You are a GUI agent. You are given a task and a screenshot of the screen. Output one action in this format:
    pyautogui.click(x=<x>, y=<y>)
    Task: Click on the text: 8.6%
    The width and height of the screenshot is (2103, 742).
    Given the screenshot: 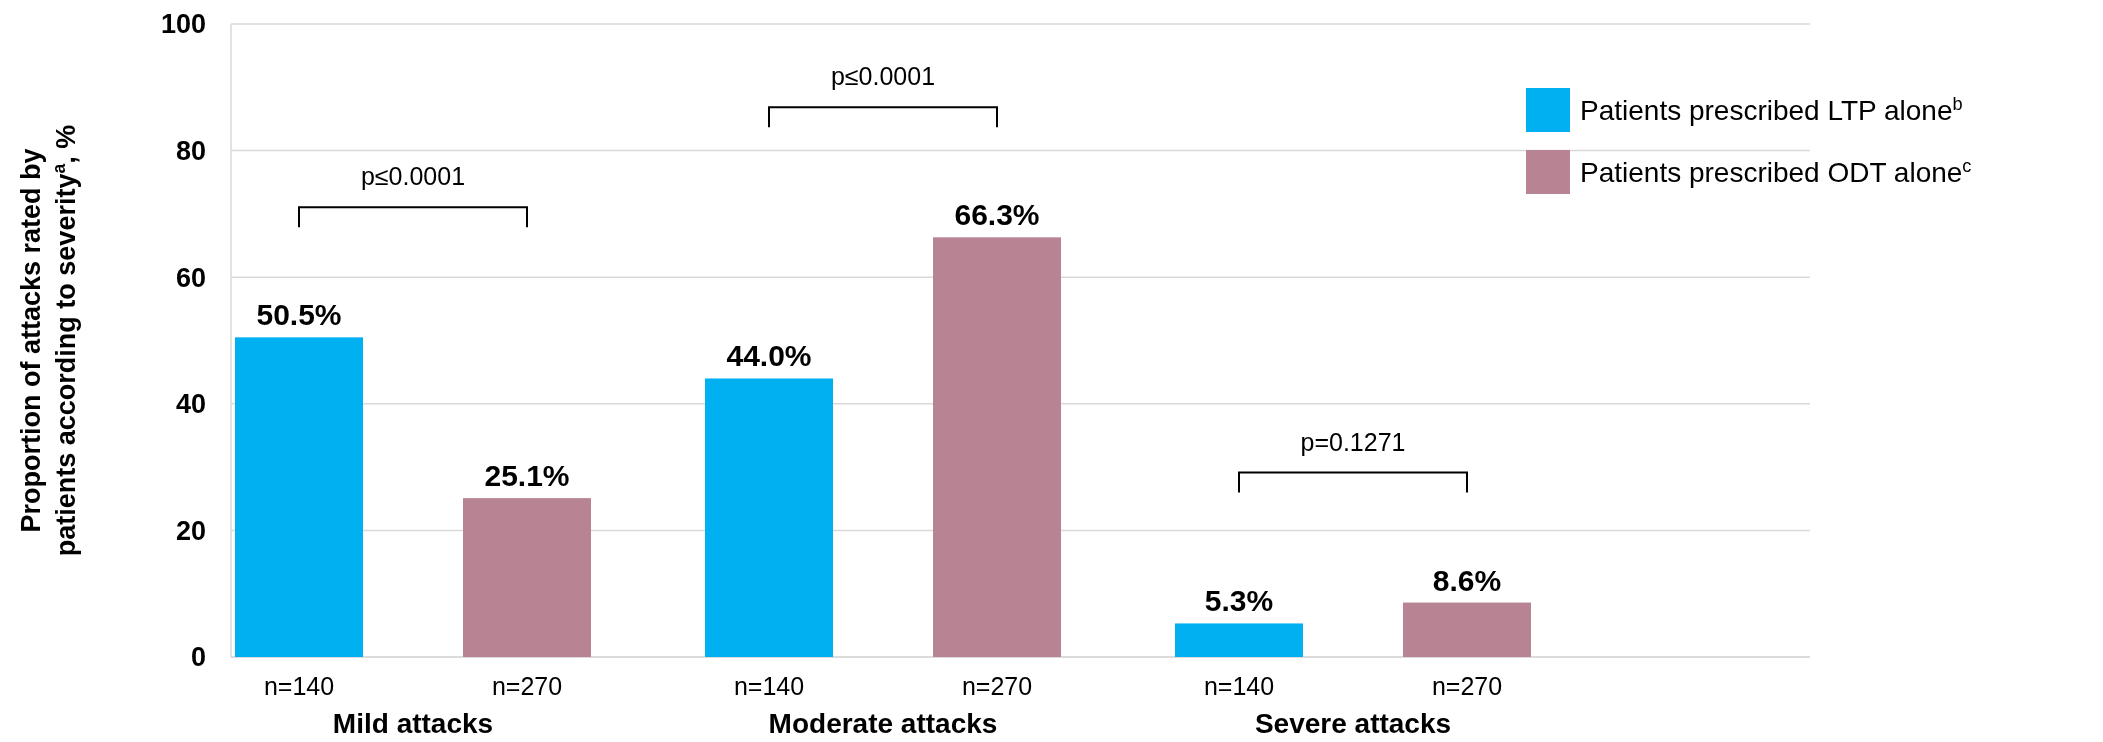 What is the action you would take?
    pyautogui.click(x=1467, y=580)
    